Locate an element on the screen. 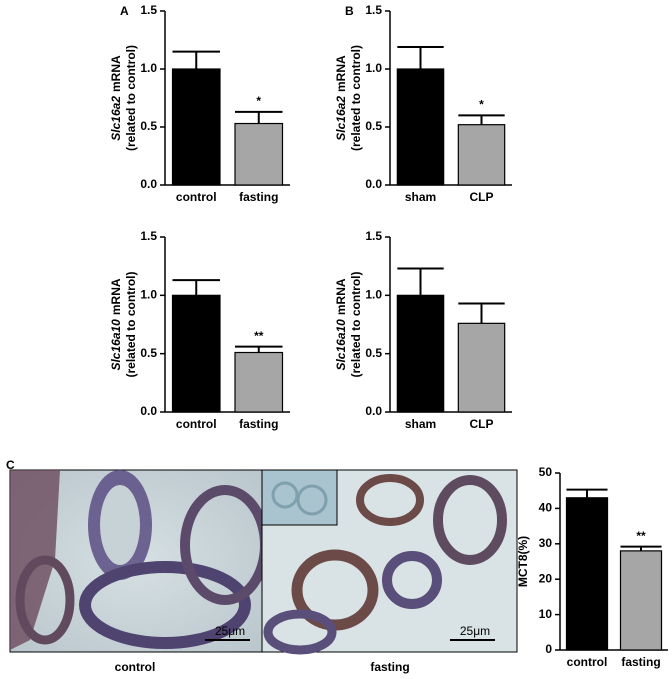 This screenshot has height=679, width=672. micrograph-fasting is located at coordinates (389, 562).